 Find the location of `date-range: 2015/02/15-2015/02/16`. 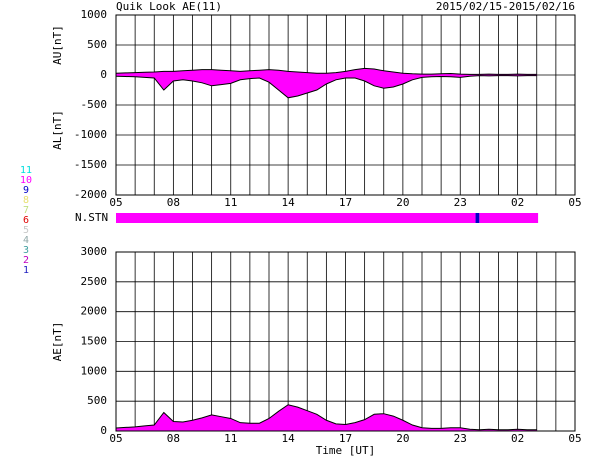

date-range: 2015/02/15-2015/02/16 is located at coordinates (505, 6).